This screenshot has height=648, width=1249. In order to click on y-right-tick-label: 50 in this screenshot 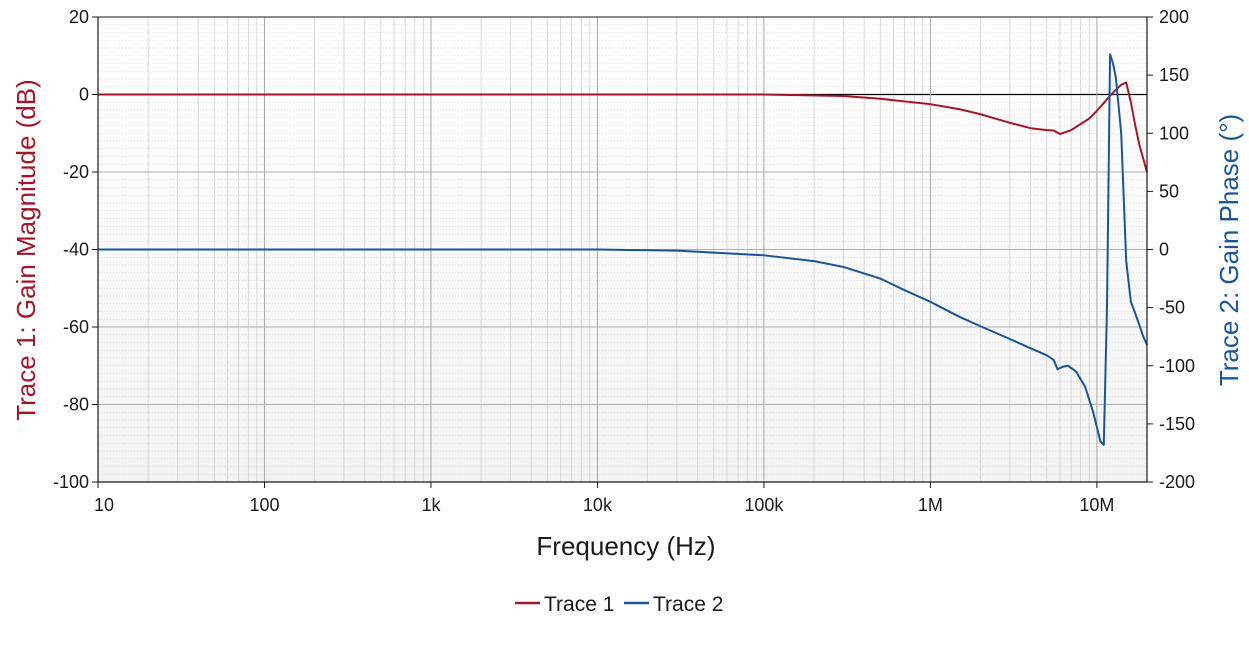, I will do `click(1169, 191)`.